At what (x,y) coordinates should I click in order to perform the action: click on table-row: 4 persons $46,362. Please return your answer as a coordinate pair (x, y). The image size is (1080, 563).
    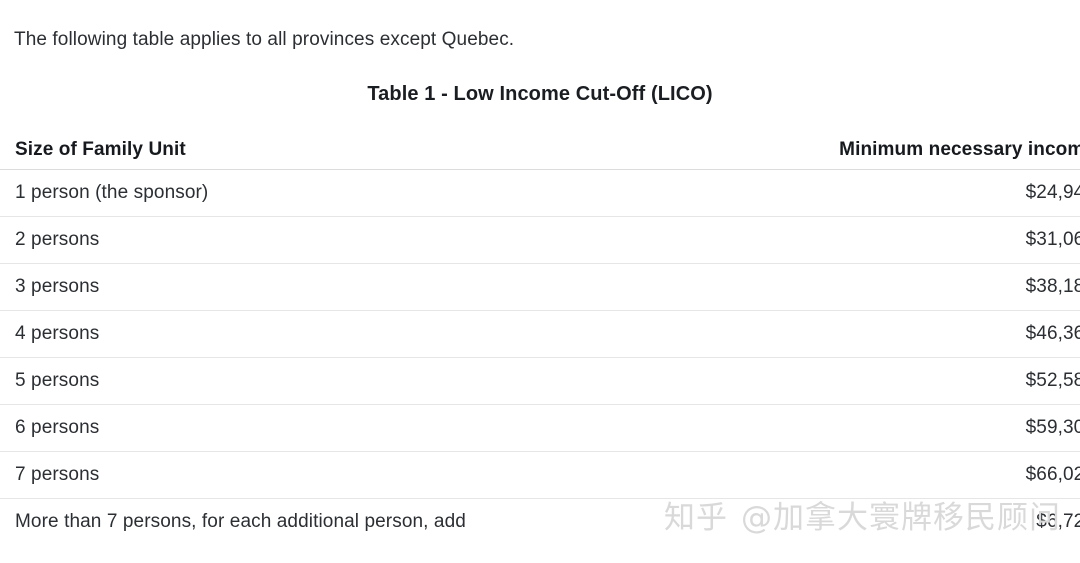
    Looking at the image, I should click on (540, 334).